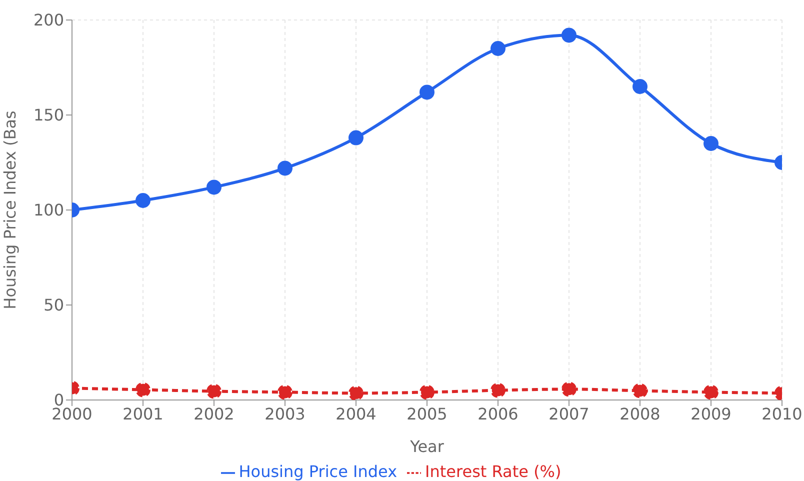 Image resolution: width=804 pixels, height=481 pixels. I want to click on legend-label: Interest Rate (%), so click(493, 471).